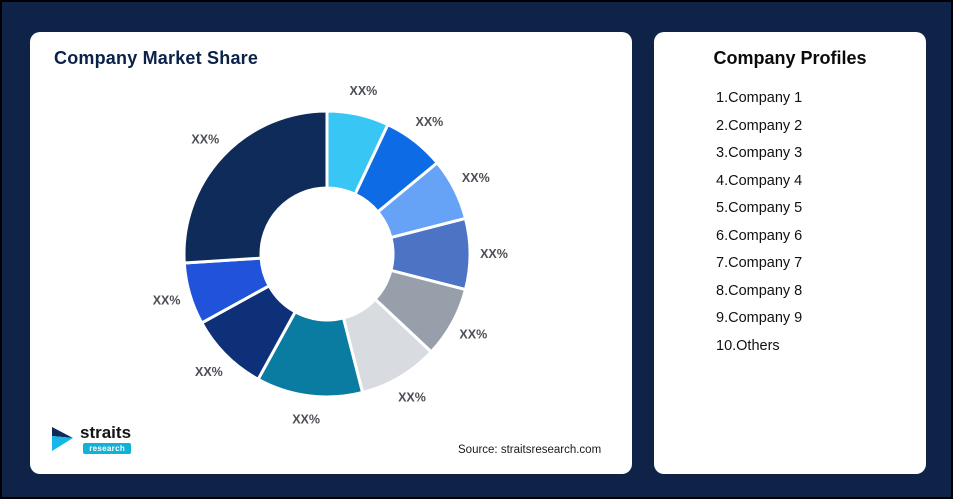 The width and height of the screenshot is (953, 499). Describe the element at coordinates (759, 208) in the screenshot. I see `list-item: 5.Company 5` at that location.